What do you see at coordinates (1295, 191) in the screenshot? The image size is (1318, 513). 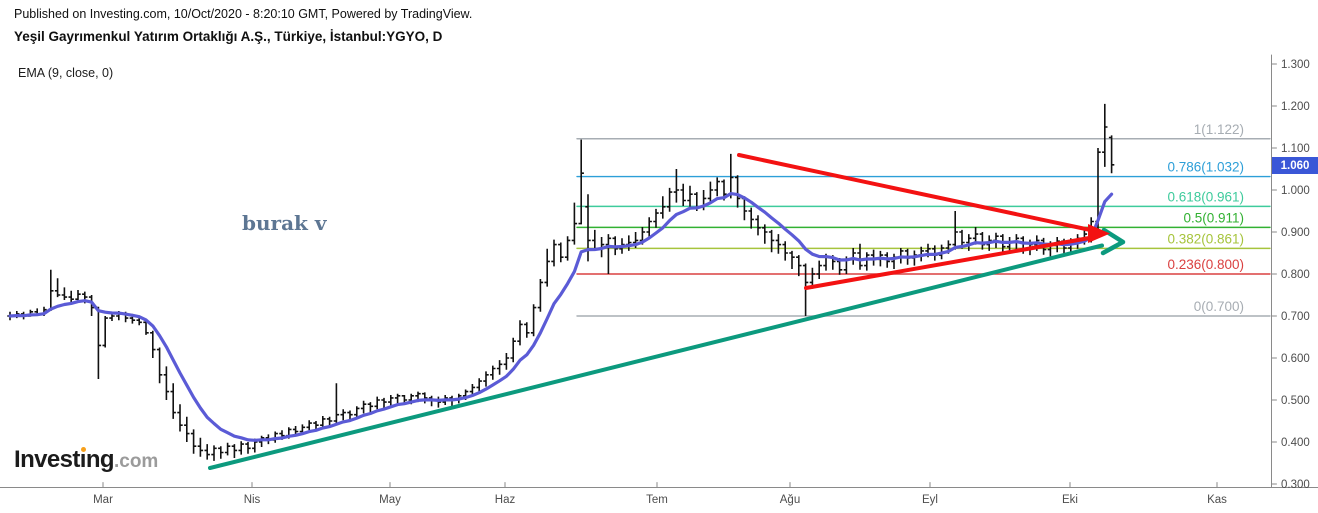 I see `price-axis-label: 1.000` at bounding box center [1295, 191].